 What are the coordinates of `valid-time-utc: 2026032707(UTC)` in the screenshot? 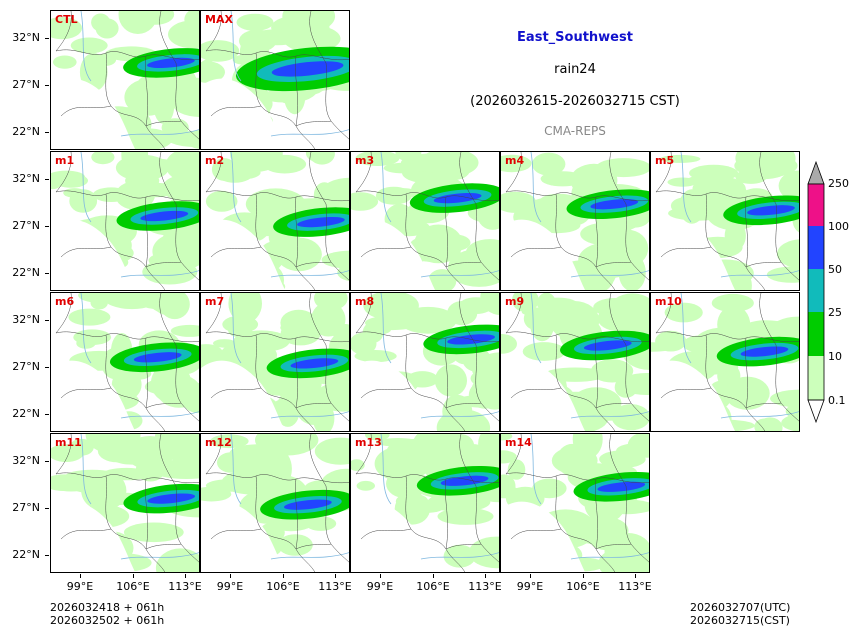 It's located at (740, 607).